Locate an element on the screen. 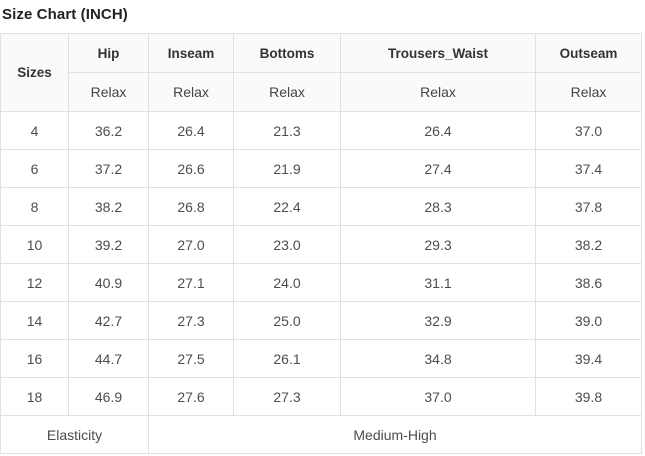 This screenshot has height=456, width=645. column-header-trousers-waist: Trousers_Waist is located at coordinates (438, 53).